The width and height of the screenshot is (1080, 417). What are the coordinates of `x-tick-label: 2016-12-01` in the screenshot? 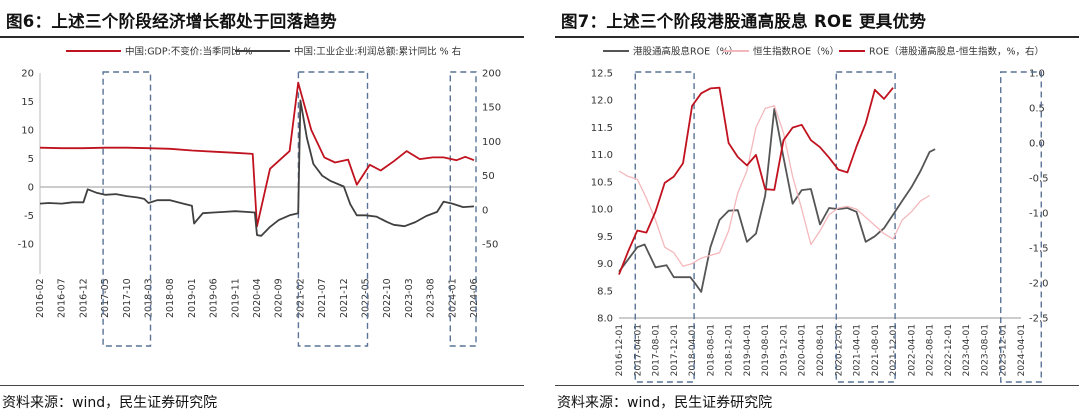 It's located at (620, 350).